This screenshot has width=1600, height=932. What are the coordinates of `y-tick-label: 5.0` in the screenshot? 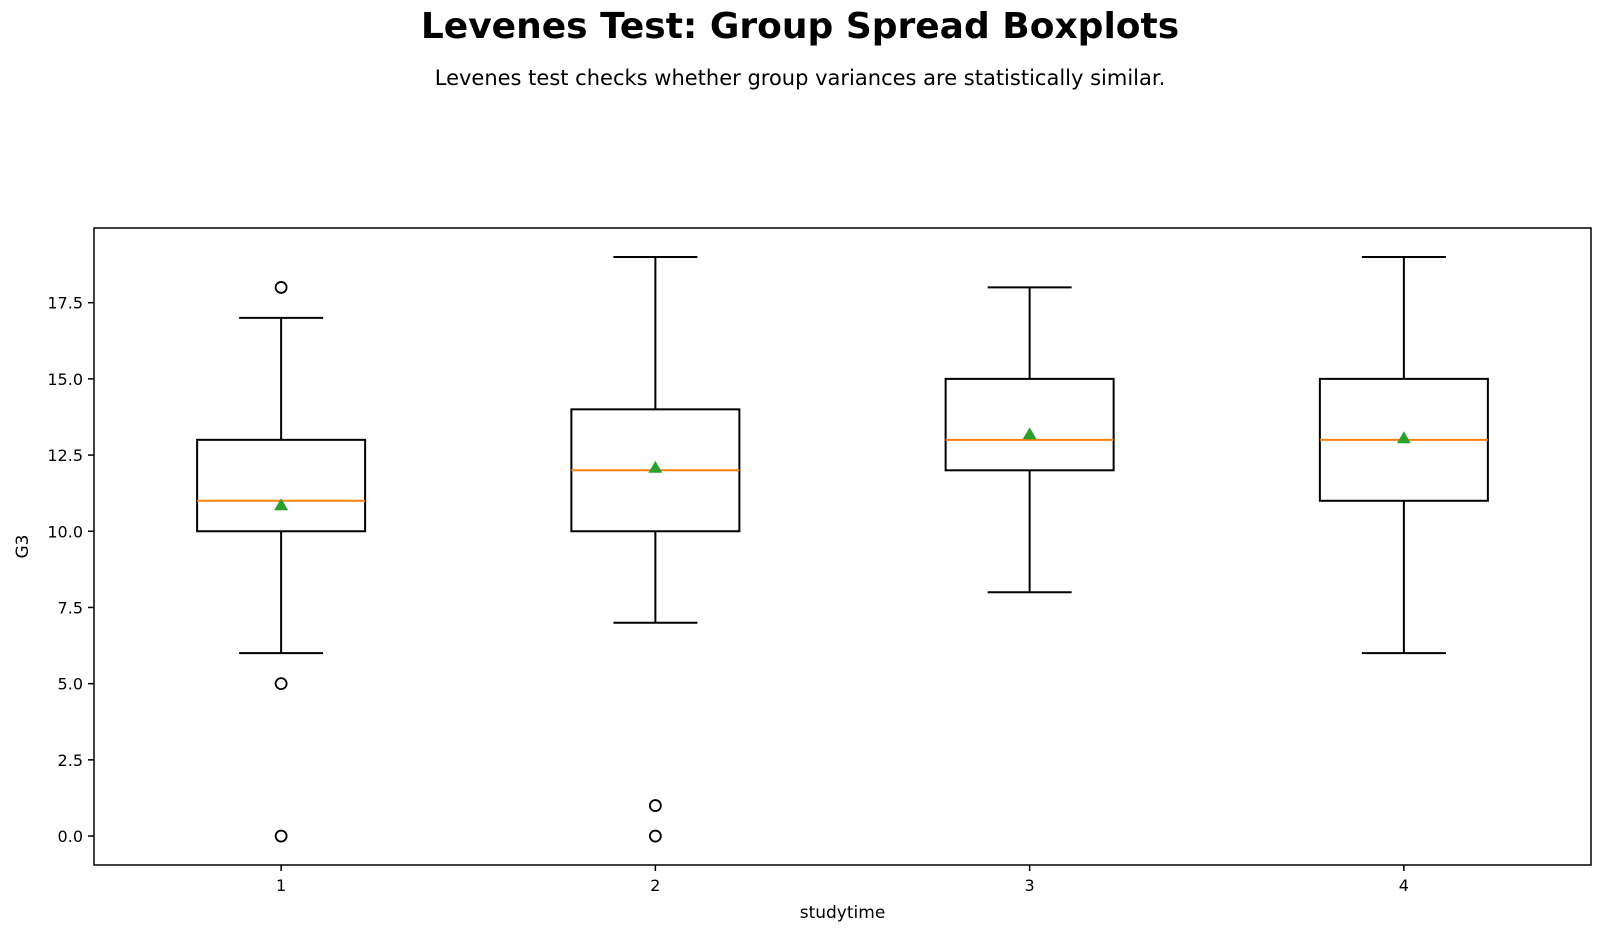 It's located at (70, 684).